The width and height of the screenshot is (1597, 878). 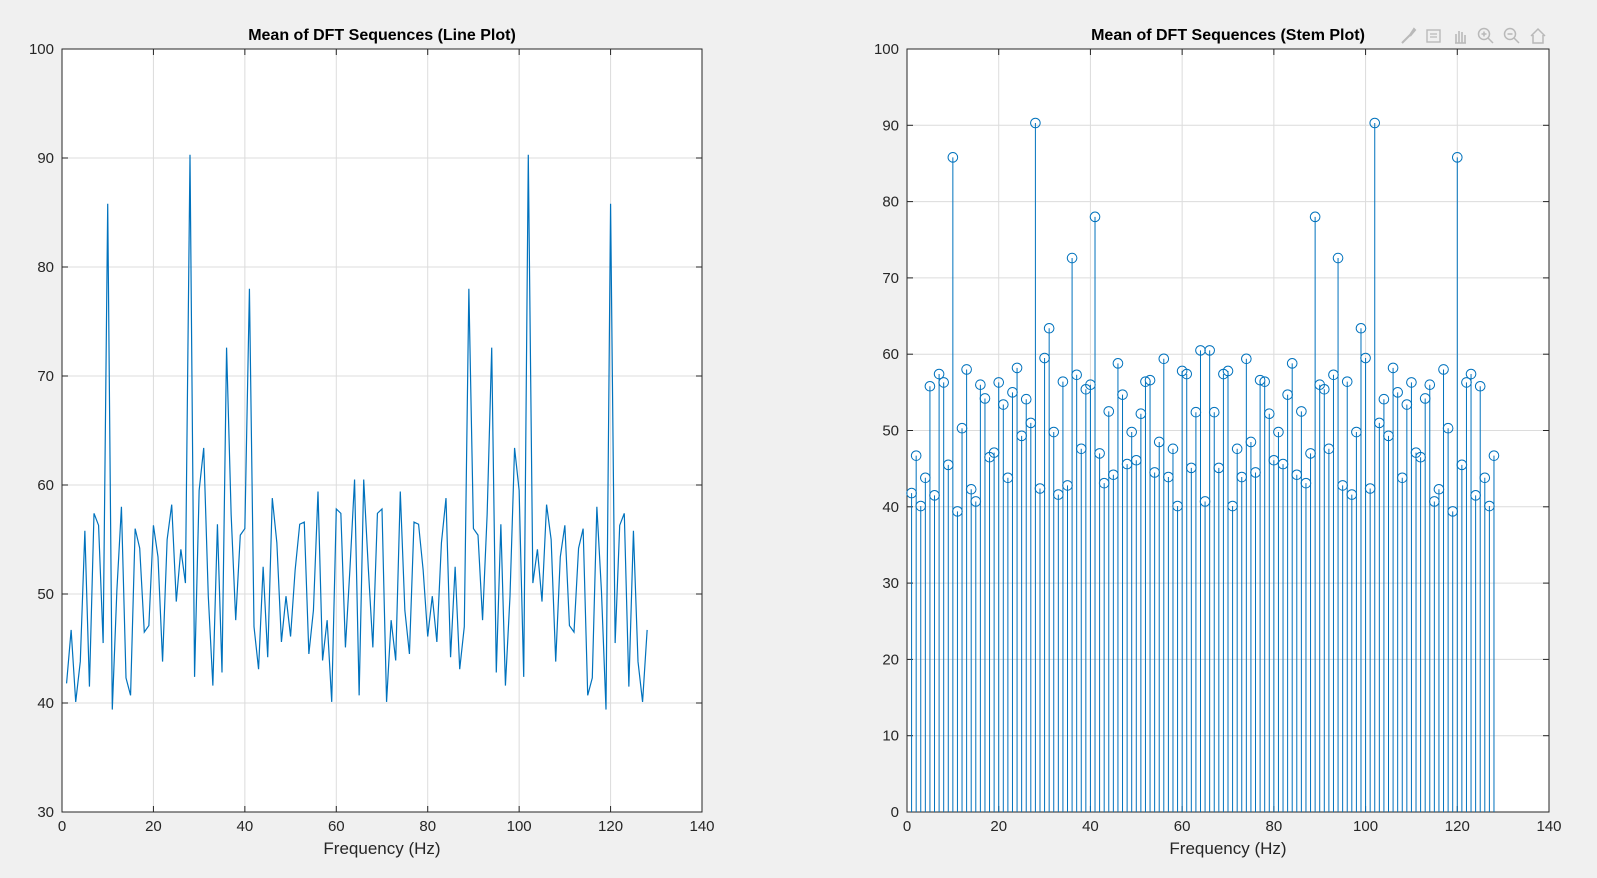 I want to click on zoom-in-icon, so click(x=1486, y=36).